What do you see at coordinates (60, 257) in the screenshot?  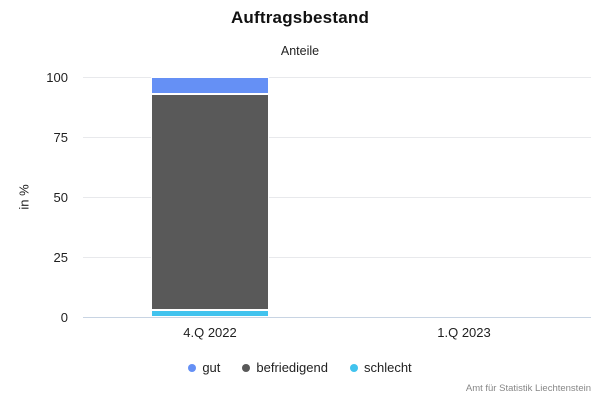 I see `y-tick-label-25: 25` at bounding box center [60, 257].